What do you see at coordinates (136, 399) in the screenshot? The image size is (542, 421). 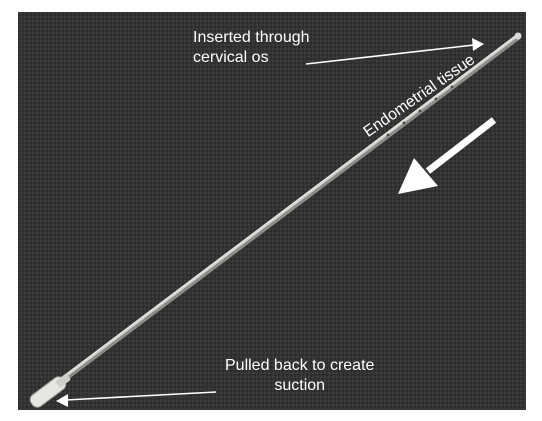 I see `arrow-left-icon` at bounding box center [136, 399].